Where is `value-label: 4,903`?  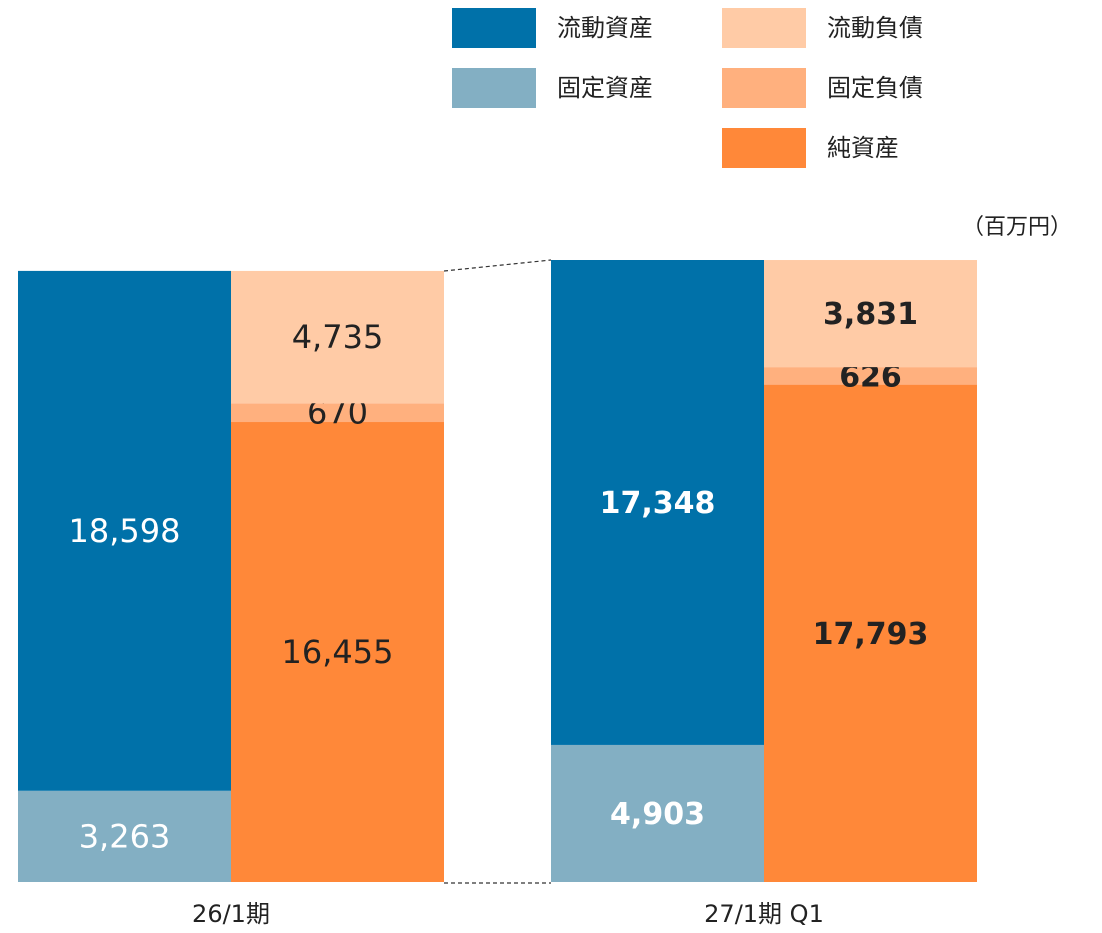
value-label: 4,903 is located at coordinates (657, 814).